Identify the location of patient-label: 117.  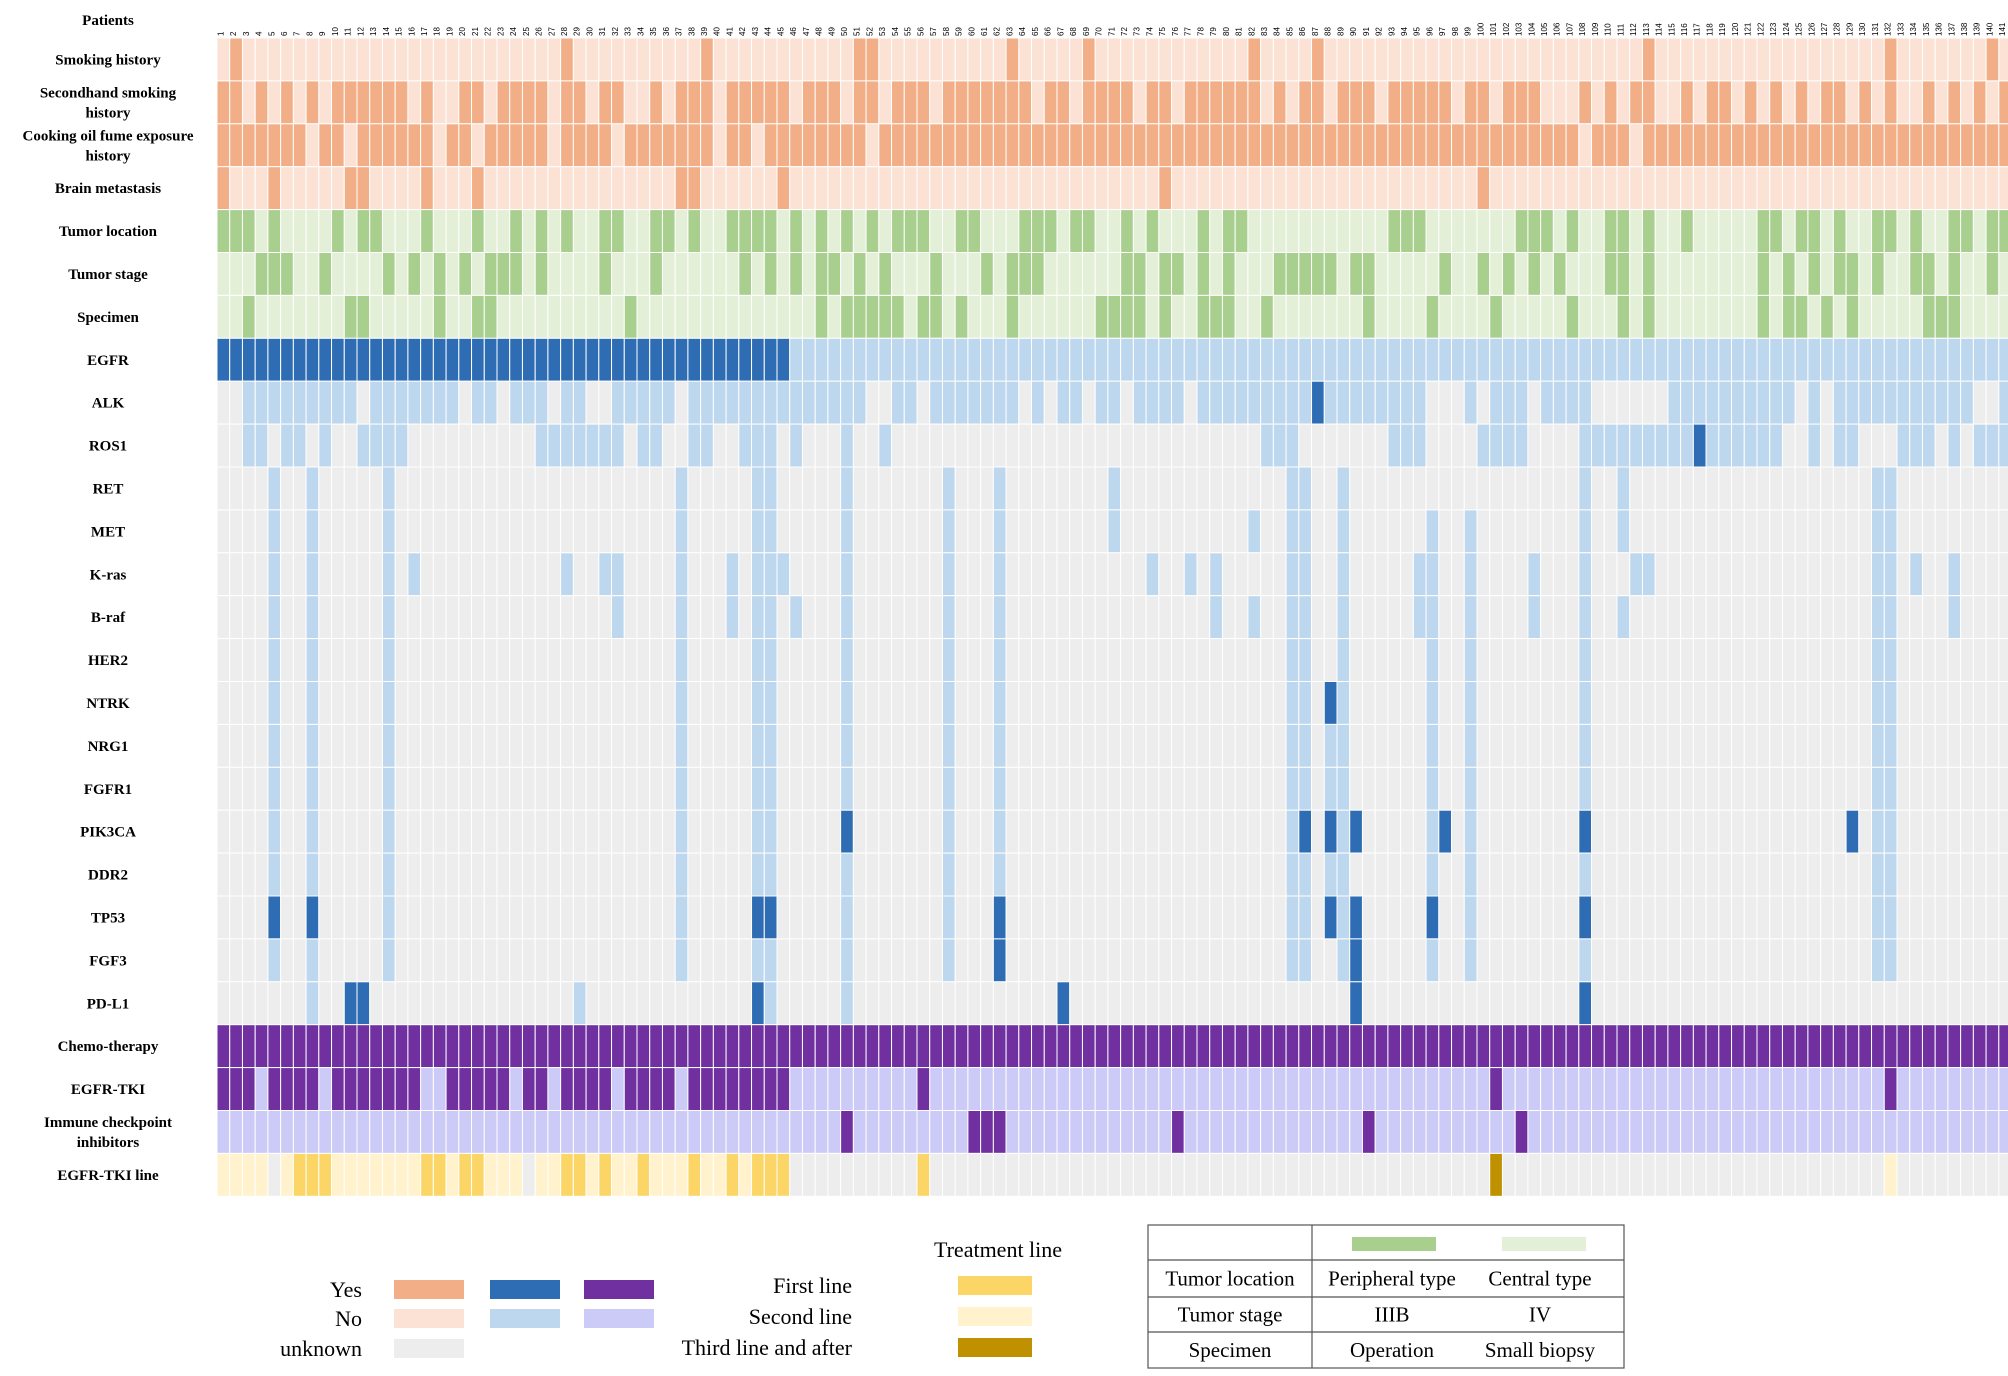
(1697, 29).